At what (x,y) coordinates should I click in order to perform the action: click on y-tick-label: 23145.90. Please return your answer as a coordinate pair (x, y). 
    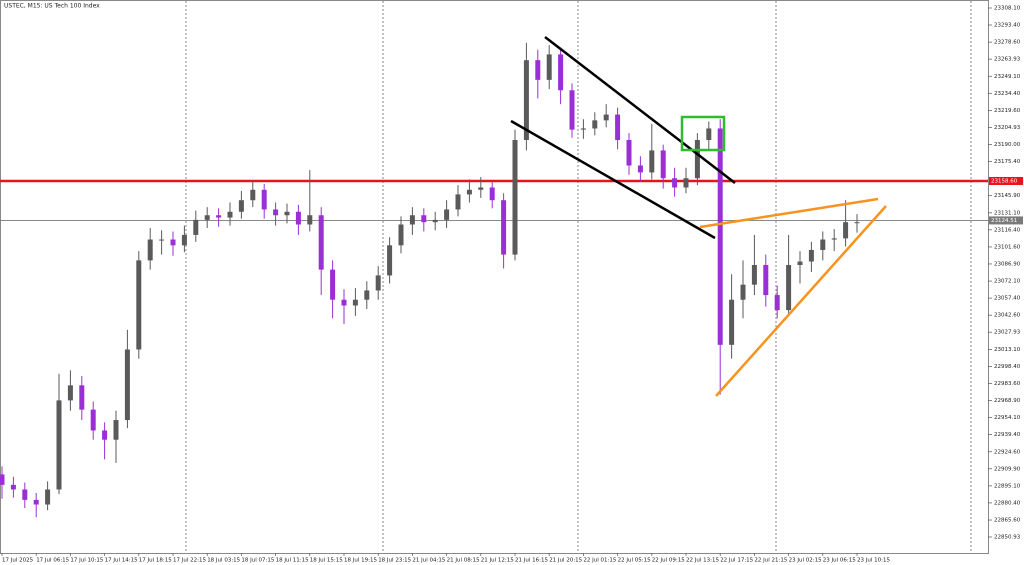
    Looking at the image, I should click on (1007, 196).